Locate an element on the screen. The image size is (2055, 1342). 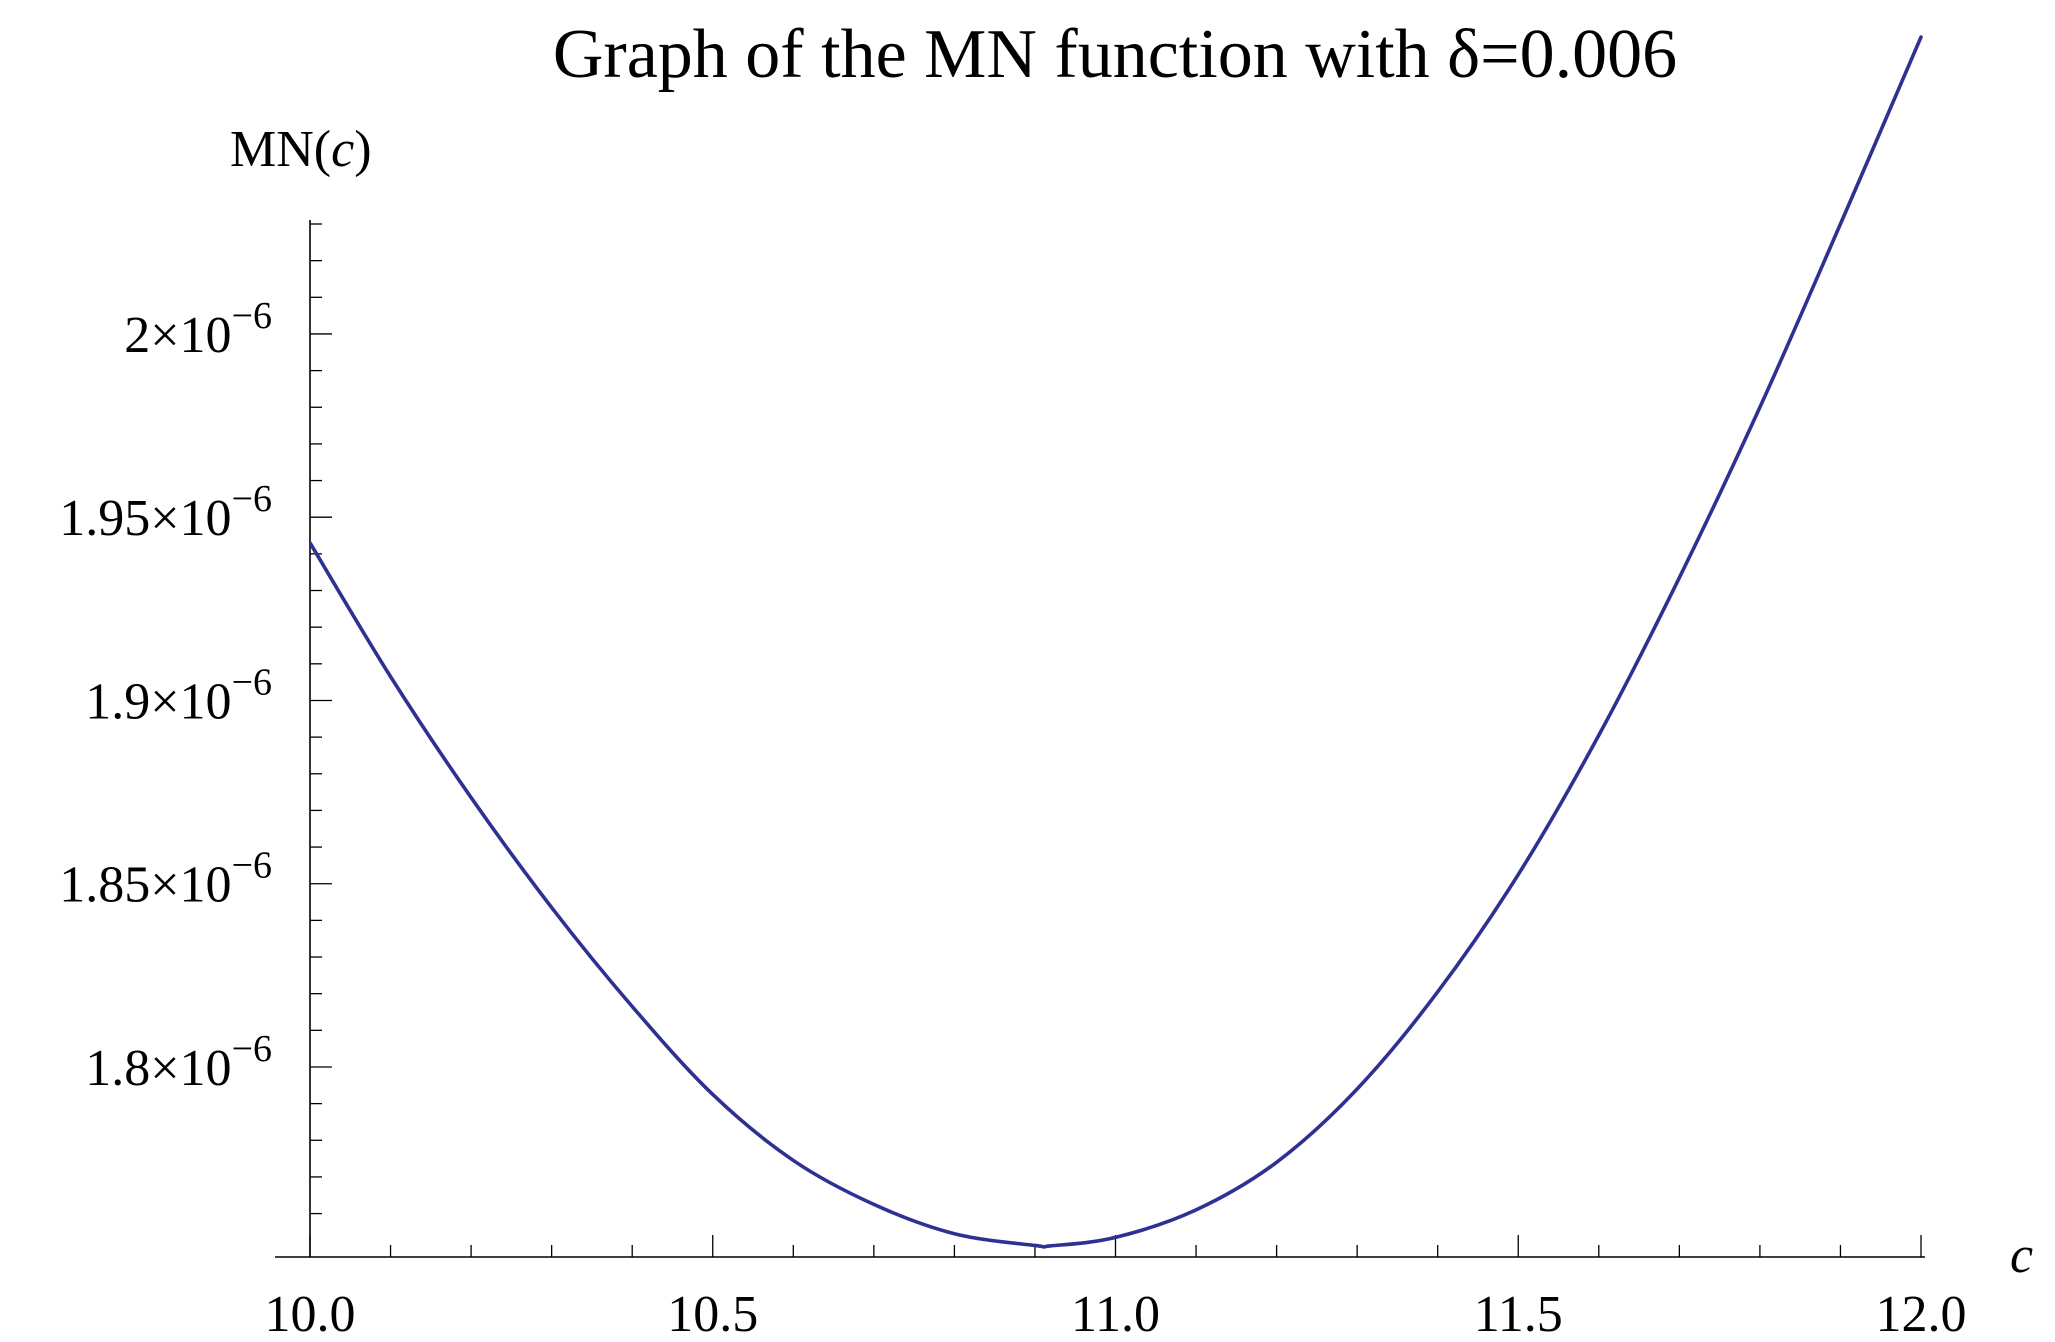
x-axis-label: c is located at coordinates (2021, 1255).